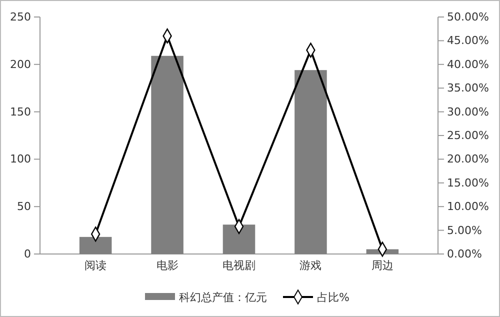 This screenshot has width=500, height=317. Describe the element at coordinates (20, 159) in the screenshot. I see `y-tick-label: 100` at that location.